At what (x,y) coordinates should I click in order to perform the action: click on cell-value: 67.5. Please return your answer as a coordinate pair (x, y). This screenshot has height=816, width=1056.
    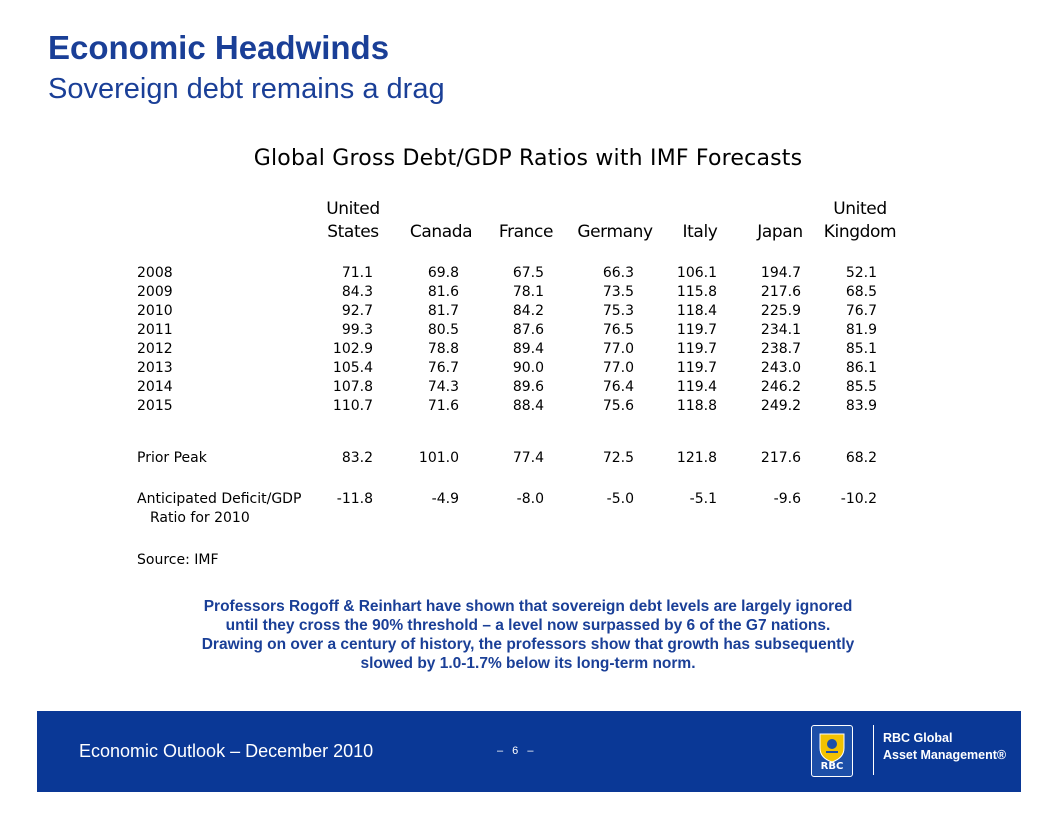
    Looking at the image, I should click on (528, 273).